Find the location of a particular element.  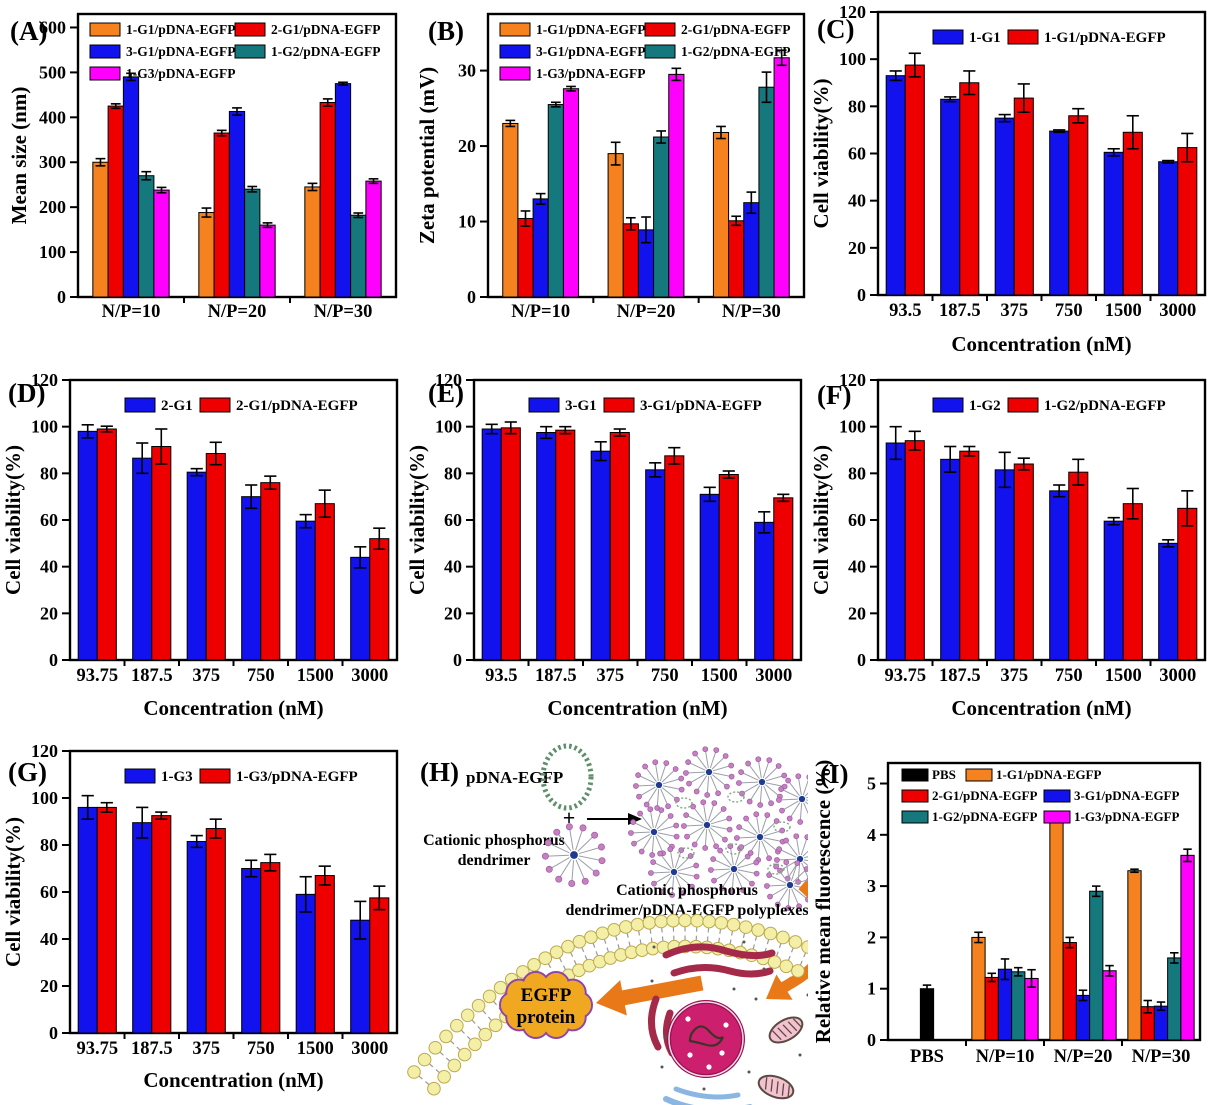

y-tick-label: 2 is located at coordinates (871, 937).